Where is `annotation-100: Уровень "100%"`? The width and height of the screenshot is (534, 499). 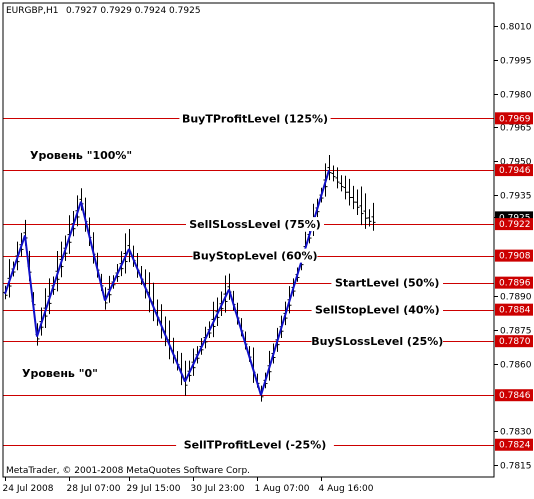
annotation-100: Уровень "100%" is located at coordinates (81, 155).